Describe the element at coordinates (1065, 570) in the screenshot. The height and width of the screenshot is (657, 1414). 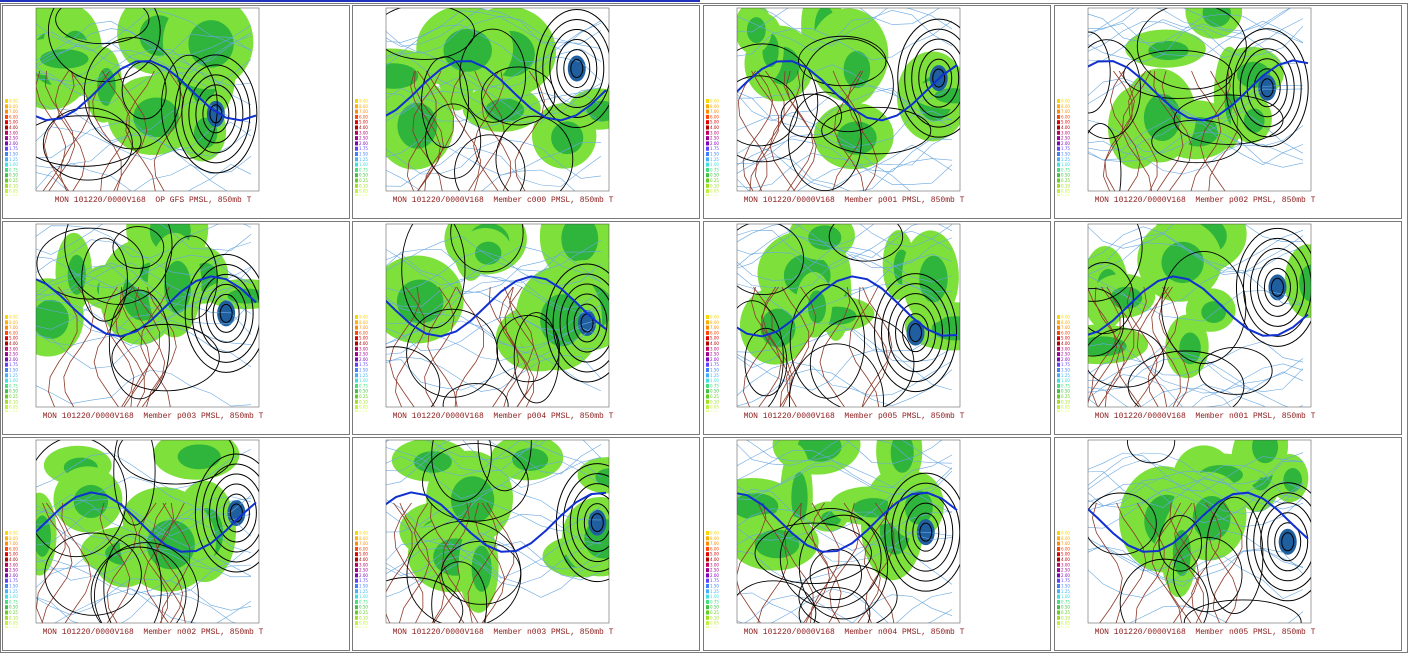
I see `colorbar-label: 2.50` at that location.